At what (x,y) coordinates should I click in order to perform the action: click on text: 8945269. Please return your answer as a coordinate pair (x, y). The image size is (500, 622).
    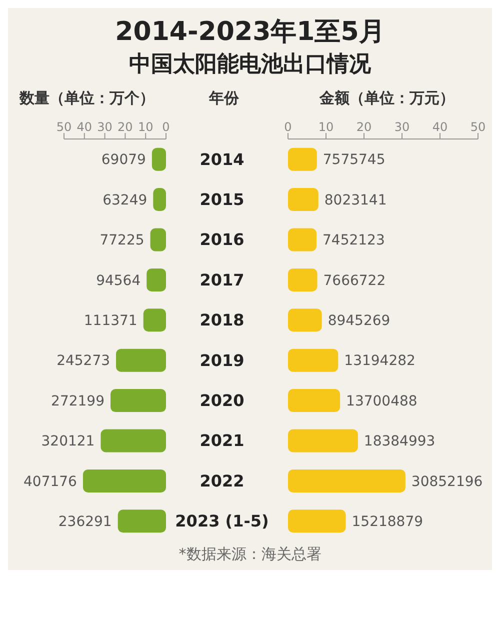
    Looking at the image, I should click on (359, 321).